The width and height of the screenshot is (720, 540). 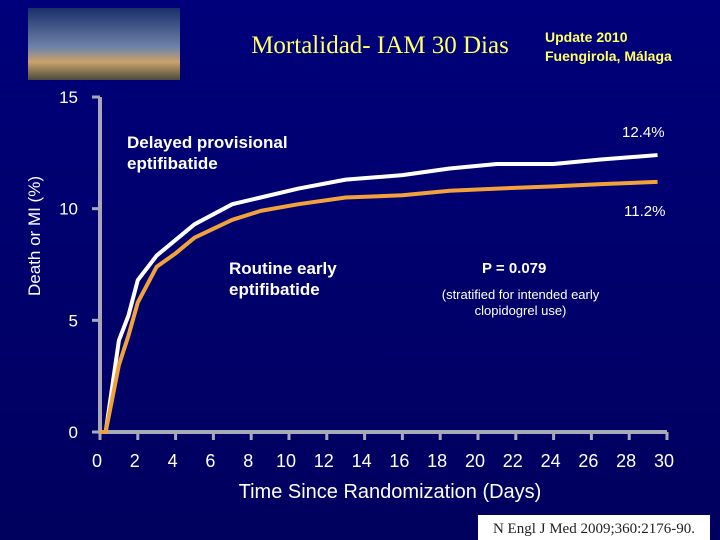 I want to click on y-tick-label: 5, so click(x=73, y=320).